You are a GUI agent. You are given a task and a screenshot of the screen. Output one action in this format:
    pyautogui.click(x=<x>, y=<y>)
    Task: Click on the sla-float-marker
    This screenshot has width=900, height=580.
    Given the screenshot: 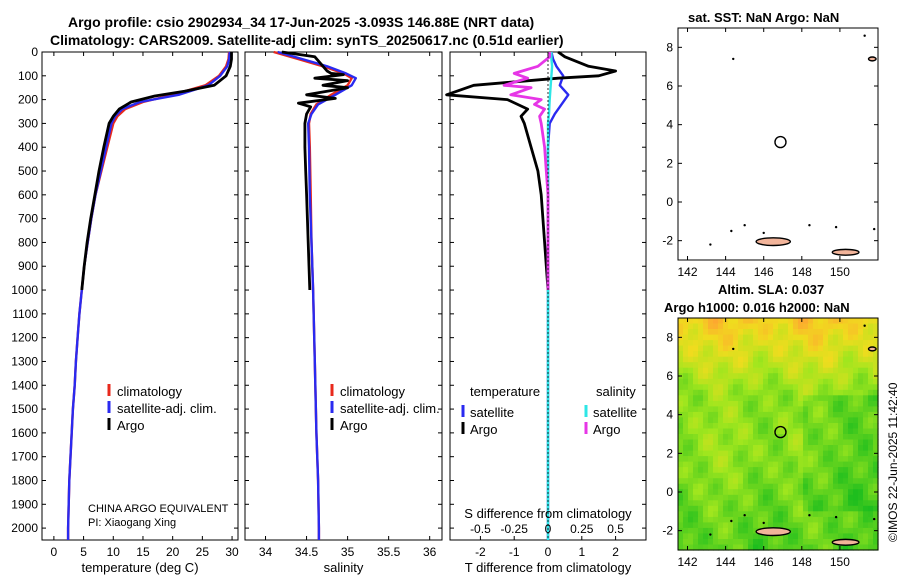 What is the action you would take?
    pyautogui.click(x=780, y=432)
    